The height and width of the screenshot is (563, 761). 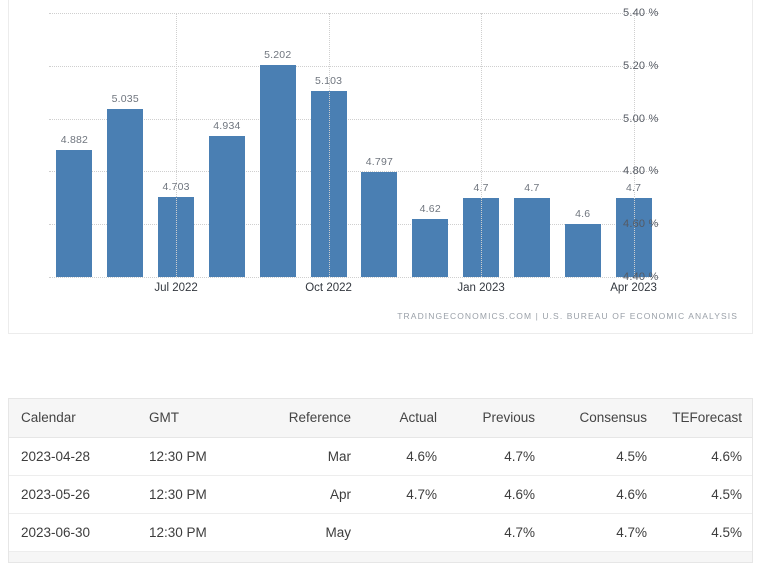 I want to click on bar-value-label: 4.6, so click(x=583, y=214).